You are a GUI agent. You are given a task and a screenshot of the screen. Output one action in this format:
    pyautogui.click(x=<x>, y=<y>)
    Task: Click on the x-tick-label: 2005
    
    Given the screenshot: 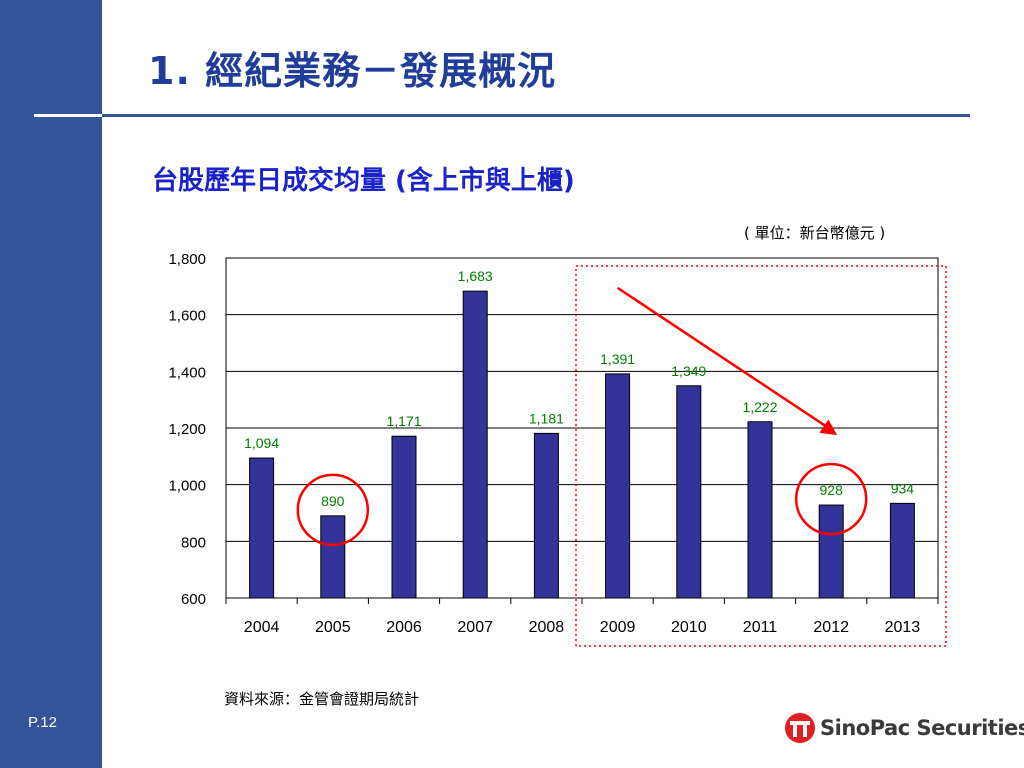 What is the action you would take?
    pyautogui.click(x=333, y=627)
    